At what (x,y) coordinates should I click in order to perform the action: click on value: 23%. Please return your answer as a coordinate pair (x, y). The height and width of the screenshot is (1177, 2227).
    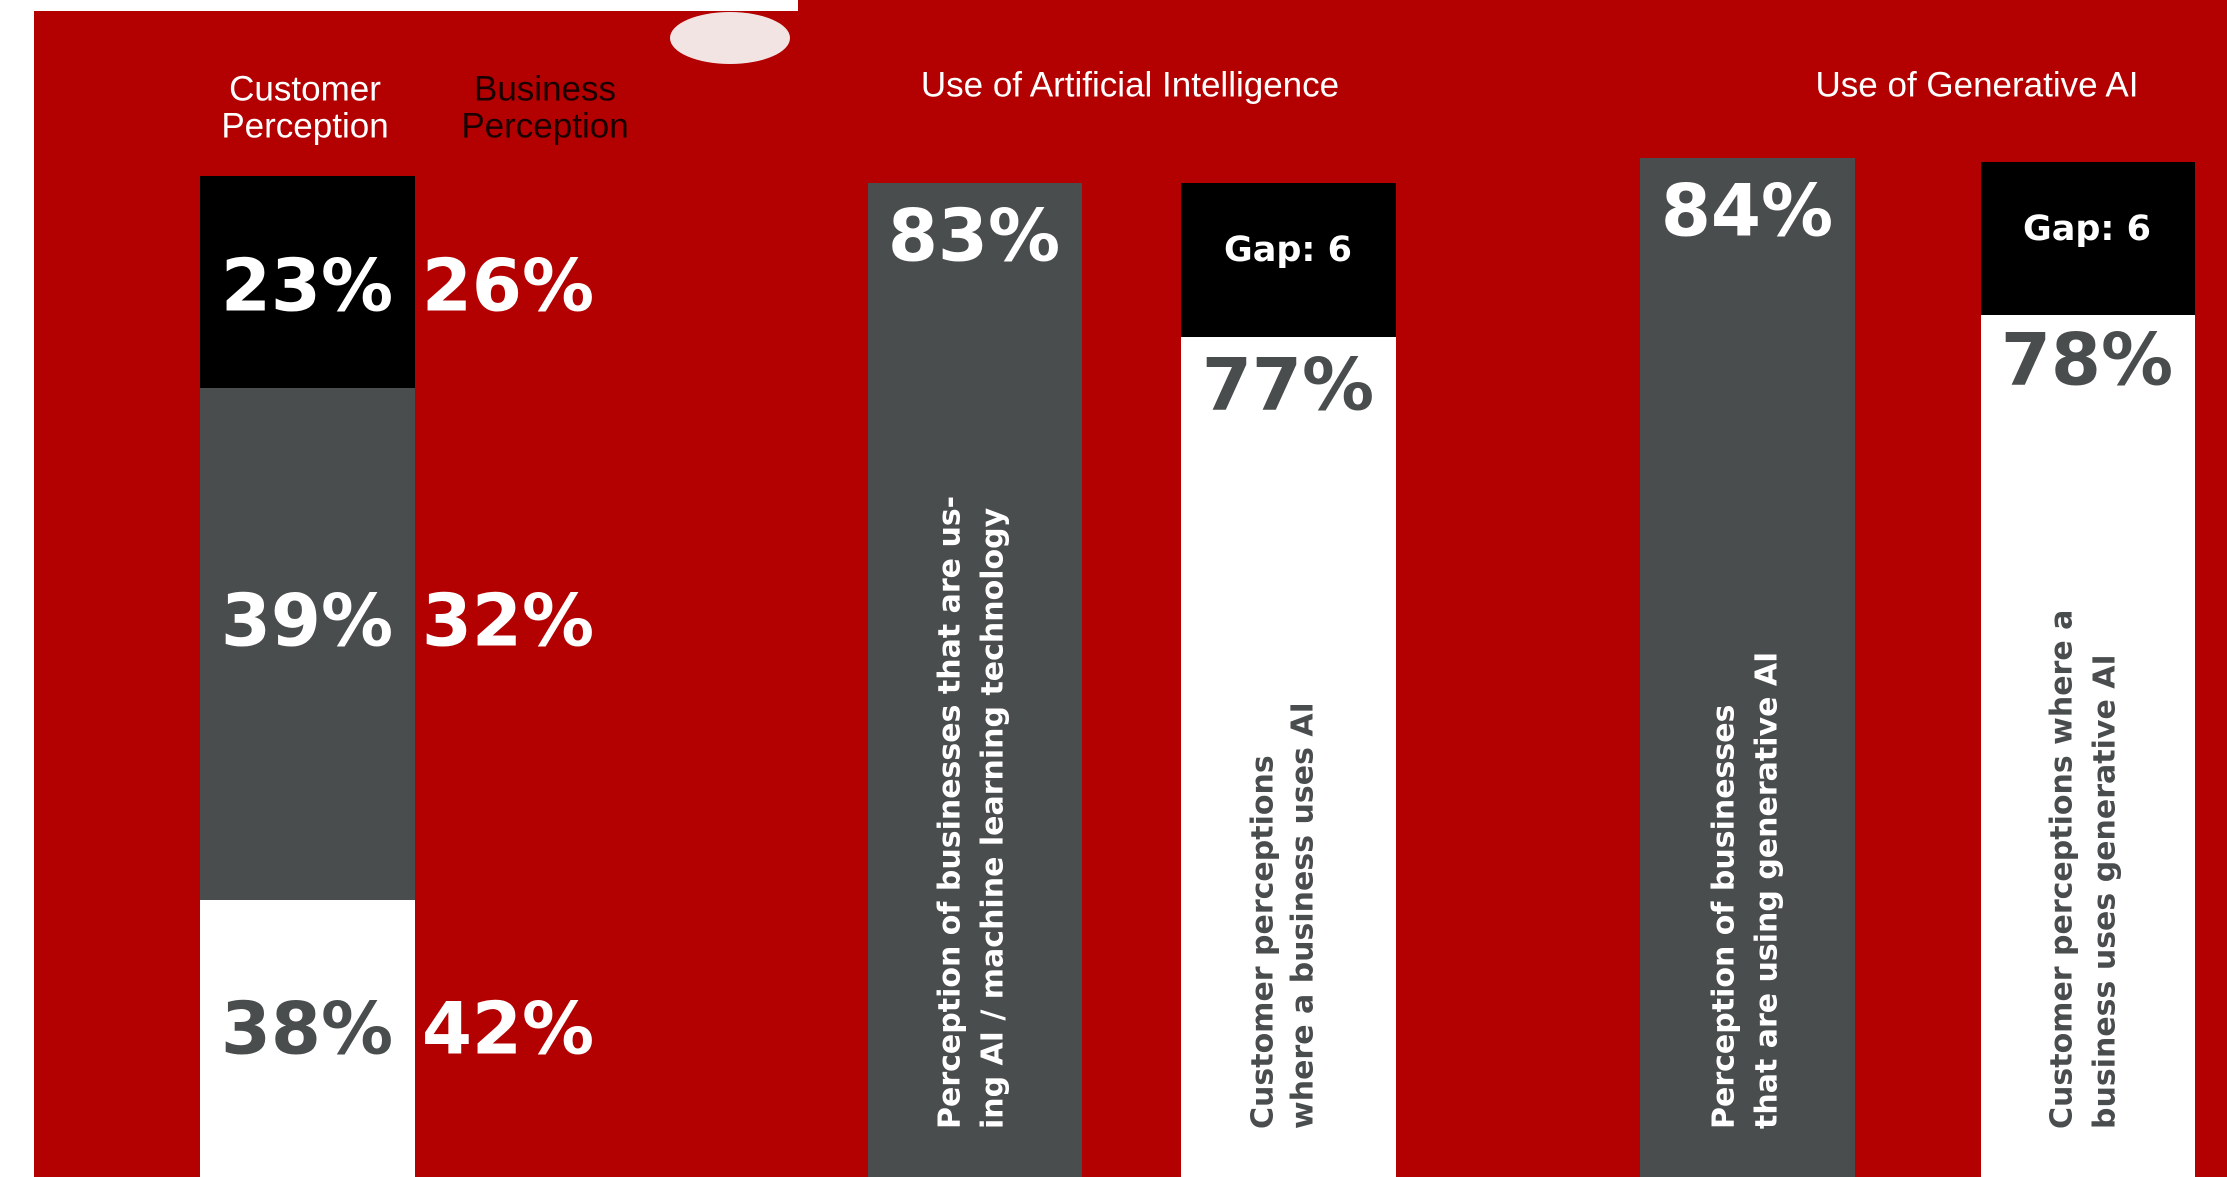
    Looking at the image, I should click on (307, 286).